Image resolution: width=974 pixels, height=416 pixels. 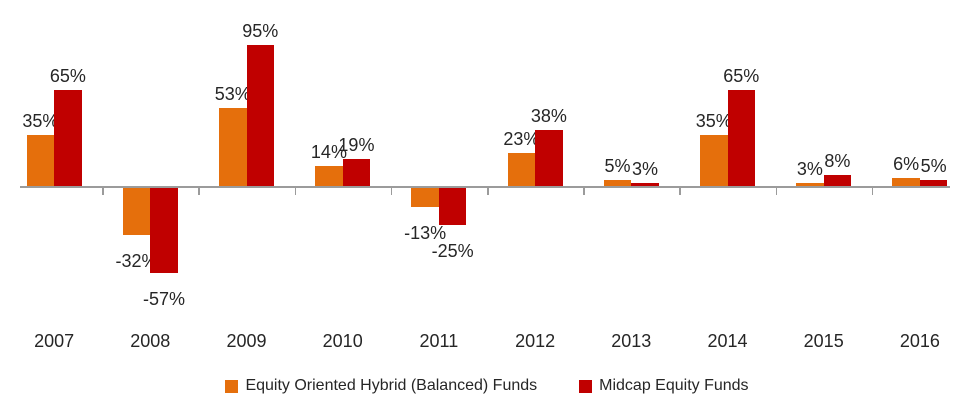 I want to click on legend-swatch-midcap-funds-icon, so click(x=586, y=386).